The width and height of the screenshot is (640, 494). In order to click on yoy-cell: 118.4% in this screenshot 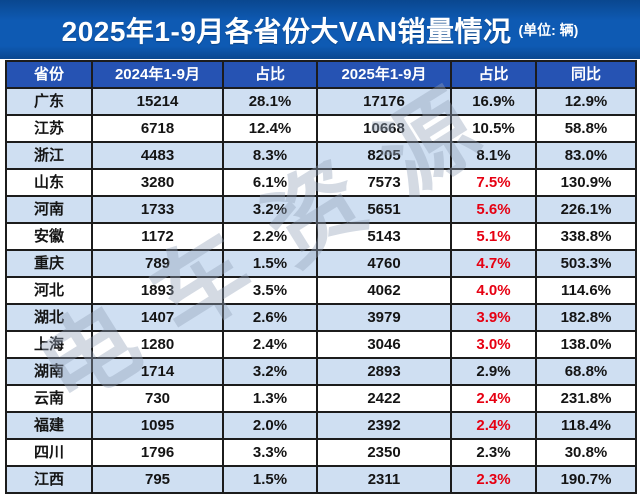, I will do `click(586, 425)`.